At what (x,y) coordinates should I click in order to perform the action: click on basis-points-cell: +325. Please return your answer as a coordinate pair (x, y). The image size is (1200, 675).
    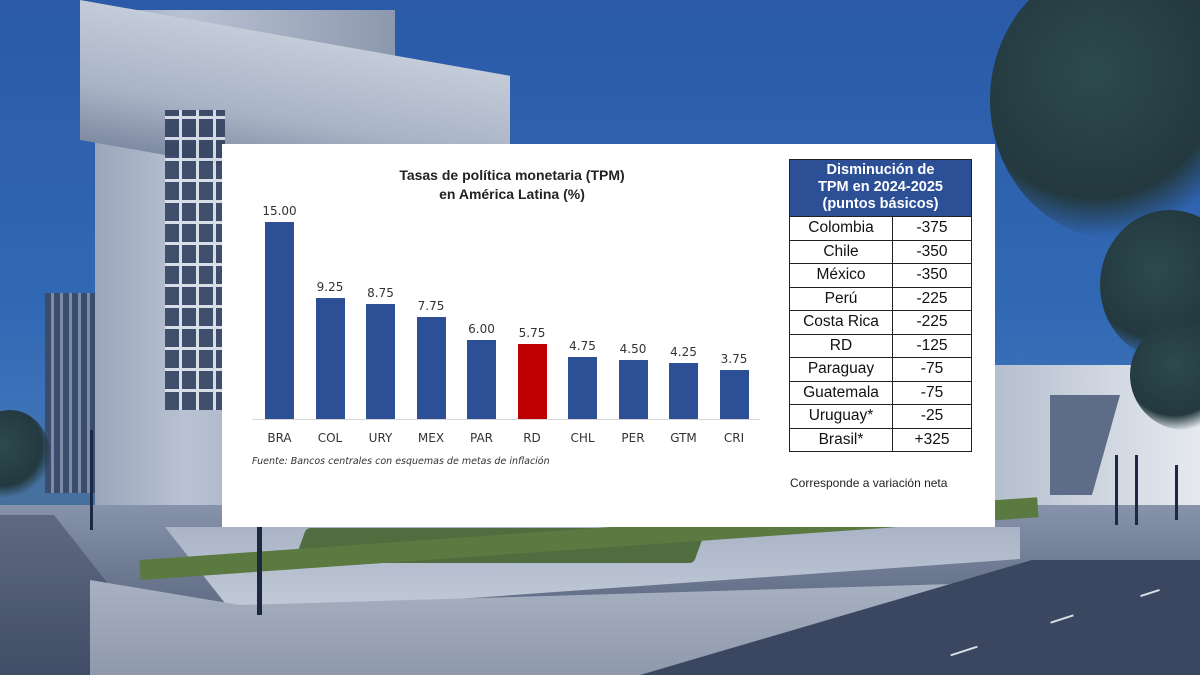
    Looking at the image, I should click on (932, 439).